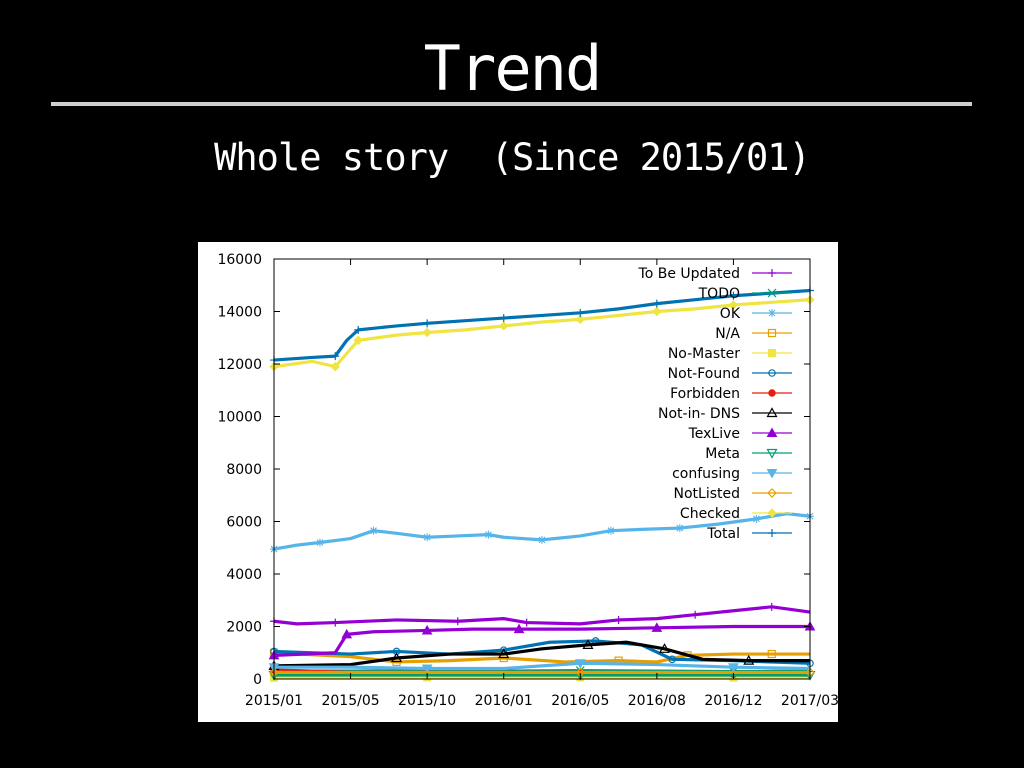 Image resolution: width=1024 pixels, height=768 pixels. I want to click on x-tick-label: 2016/12, so click(733, 701).